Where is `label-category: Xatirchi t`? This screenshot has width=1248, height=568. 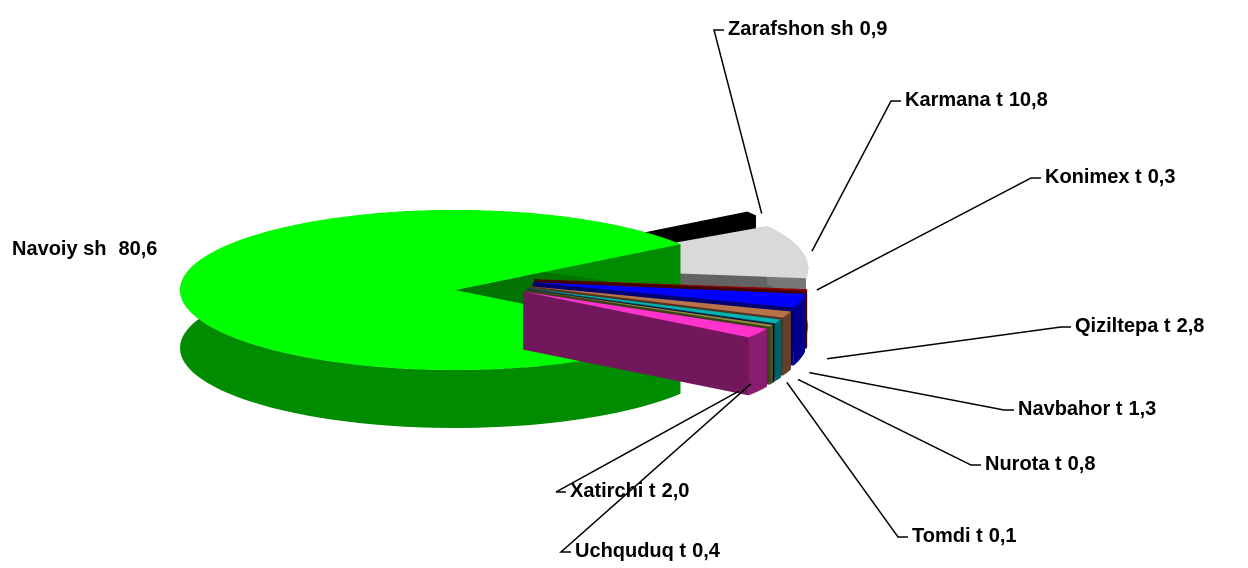
label-category: Xatirchi t is located at coordinates (613, 491).